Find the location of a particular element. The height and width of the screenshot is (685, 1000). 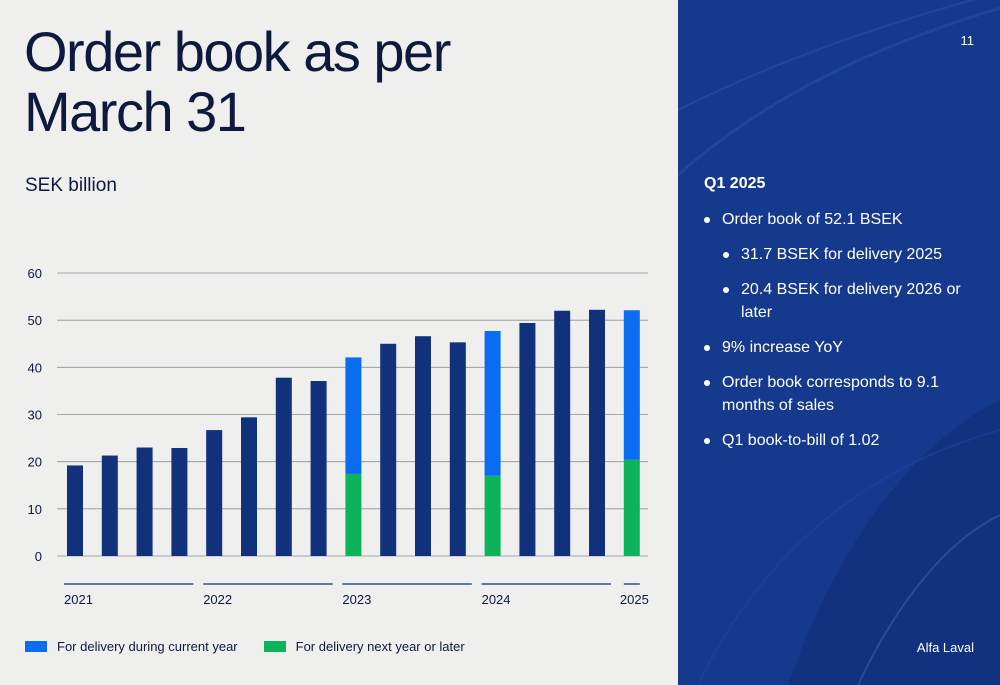

unit-label: SEK billion is located at coordinates (71, 185).